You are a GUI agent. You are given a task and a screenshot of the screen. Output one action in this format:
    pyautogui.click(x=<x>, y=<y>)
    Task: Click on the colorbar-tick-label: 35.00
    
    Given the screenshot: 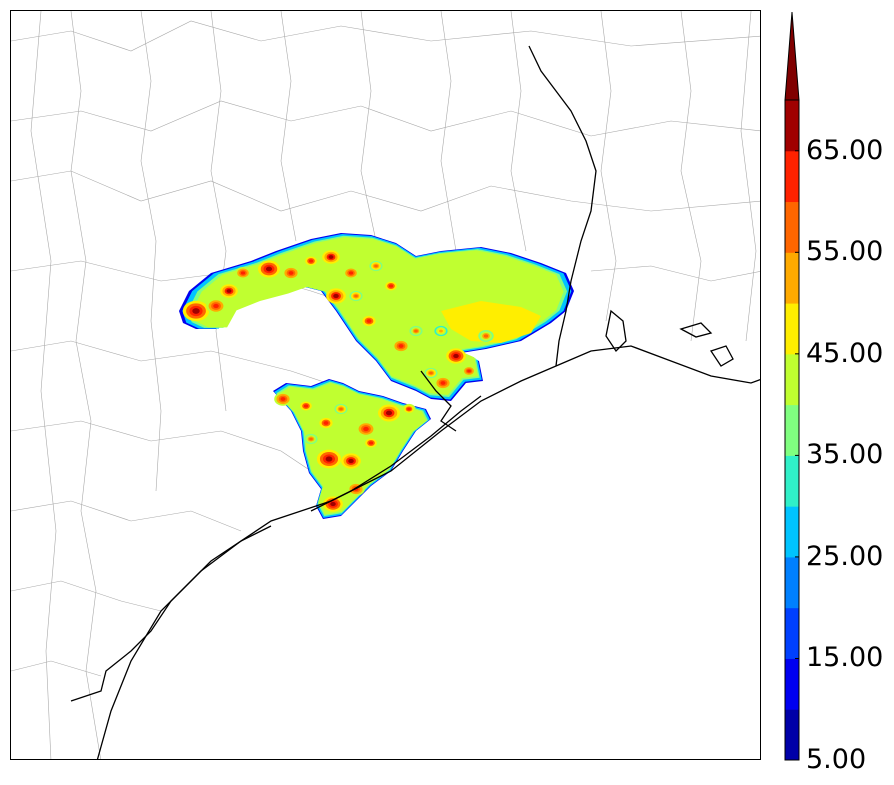 What is the action you would take?
    pyautogui.click(x=845, y=455)
    